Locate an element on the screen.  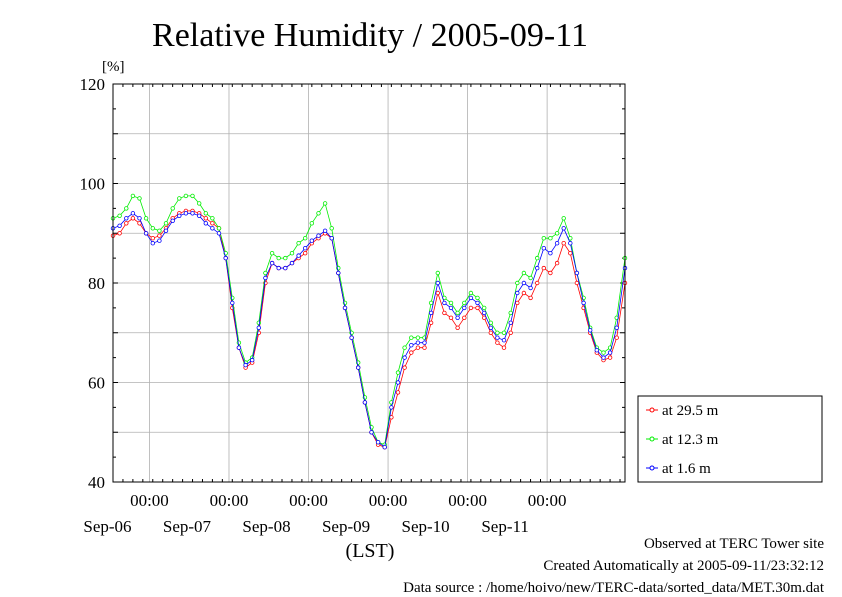
x-date-label: Sep-08 is located at coordinates (266, 526).